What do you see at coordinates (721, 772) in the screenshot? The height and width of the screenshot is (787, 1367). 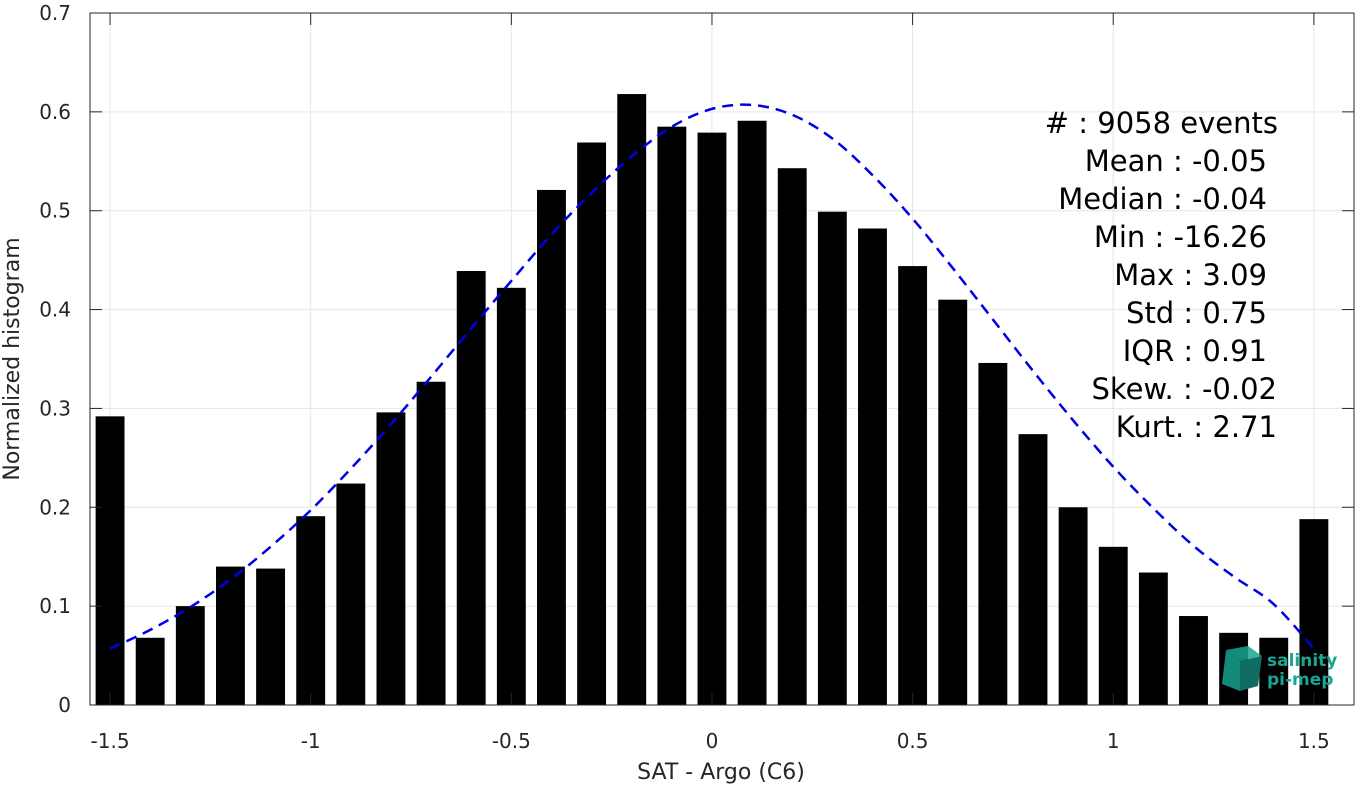 I see `x-axis-label: SAT - Argo (C6)` at bounding box center [721, 772].